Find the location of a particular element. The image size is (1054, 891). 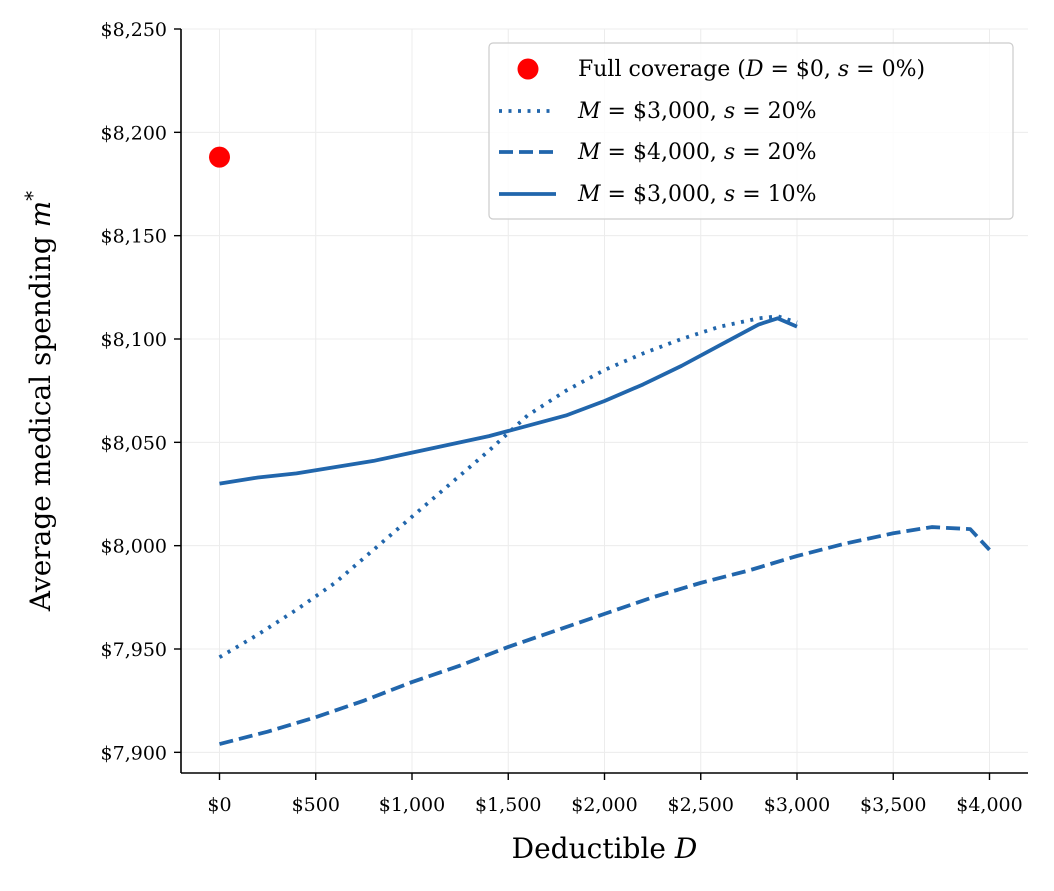

legend-box is located at coordinates (751, 131).